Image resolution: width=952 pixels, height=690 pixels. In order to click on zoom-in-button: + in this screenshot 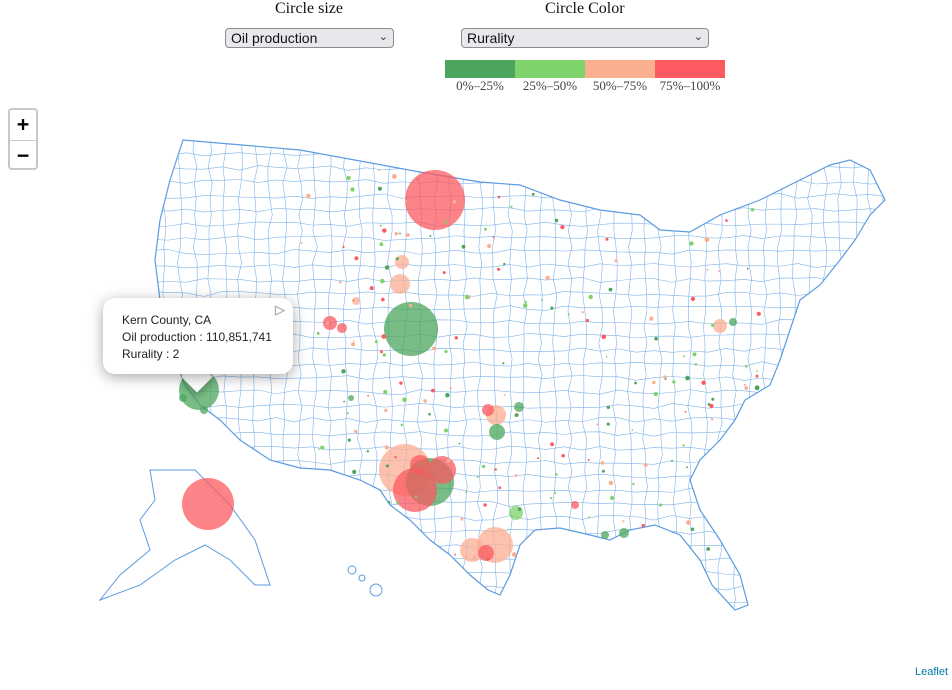, I will do `click(23, 125)`.